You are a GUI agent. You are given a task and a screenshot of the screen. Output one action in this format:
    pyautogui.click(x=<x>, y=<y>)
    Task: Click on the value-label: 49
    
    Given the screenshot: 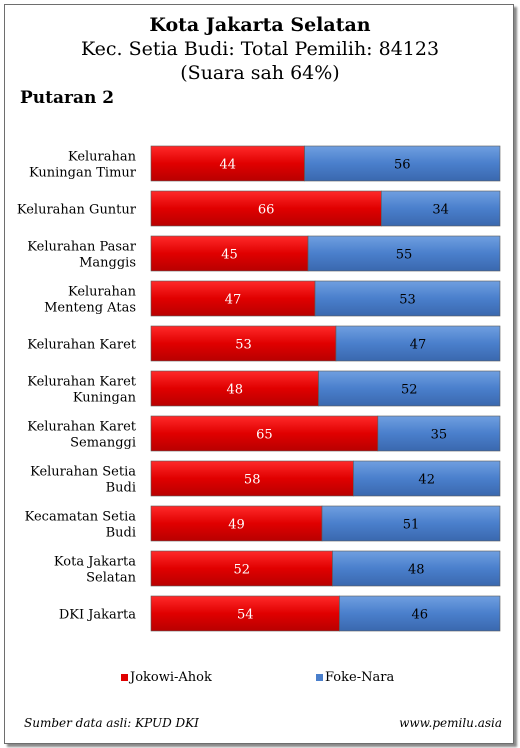 What is the action you would take?
    pyautogui.click(x=236, y=525)
    